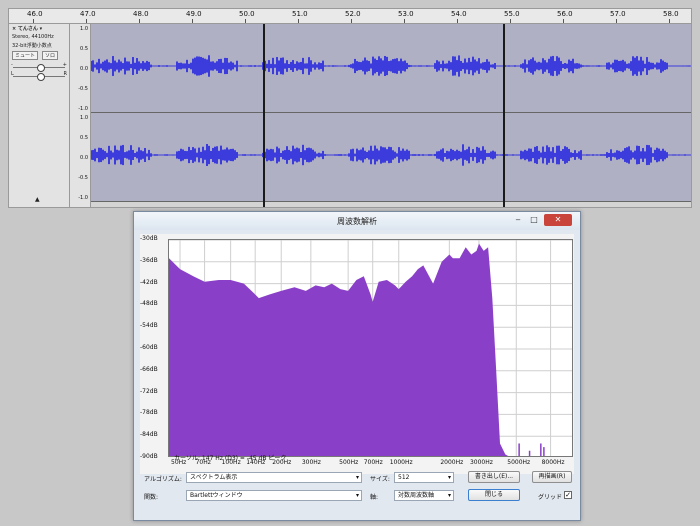 This screenshot has width=700, height=526. What do you see at coordinates (141, 14) in the screenshot?
I see `timeline-tick-label: 48.0` at bounding box center [141, 14].